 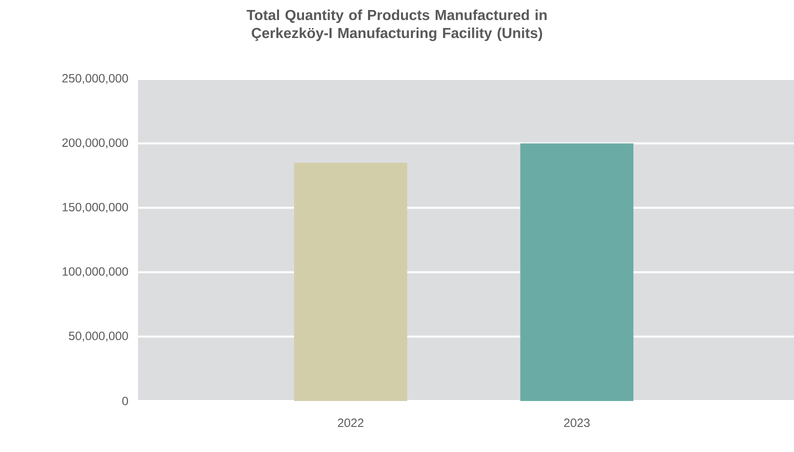 What do you see at coordinates (351, 423) in the screenshot?
I see `x-tick-label: 2022` at bounding box center [351, 423].